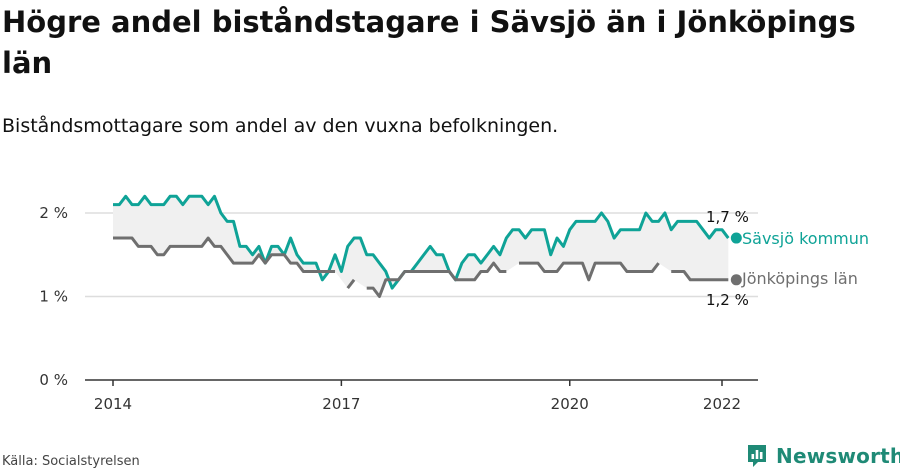  Describe the element at coordinates (113, 404) in the screenshot. I see `x-tick-label: 2014` at that location.